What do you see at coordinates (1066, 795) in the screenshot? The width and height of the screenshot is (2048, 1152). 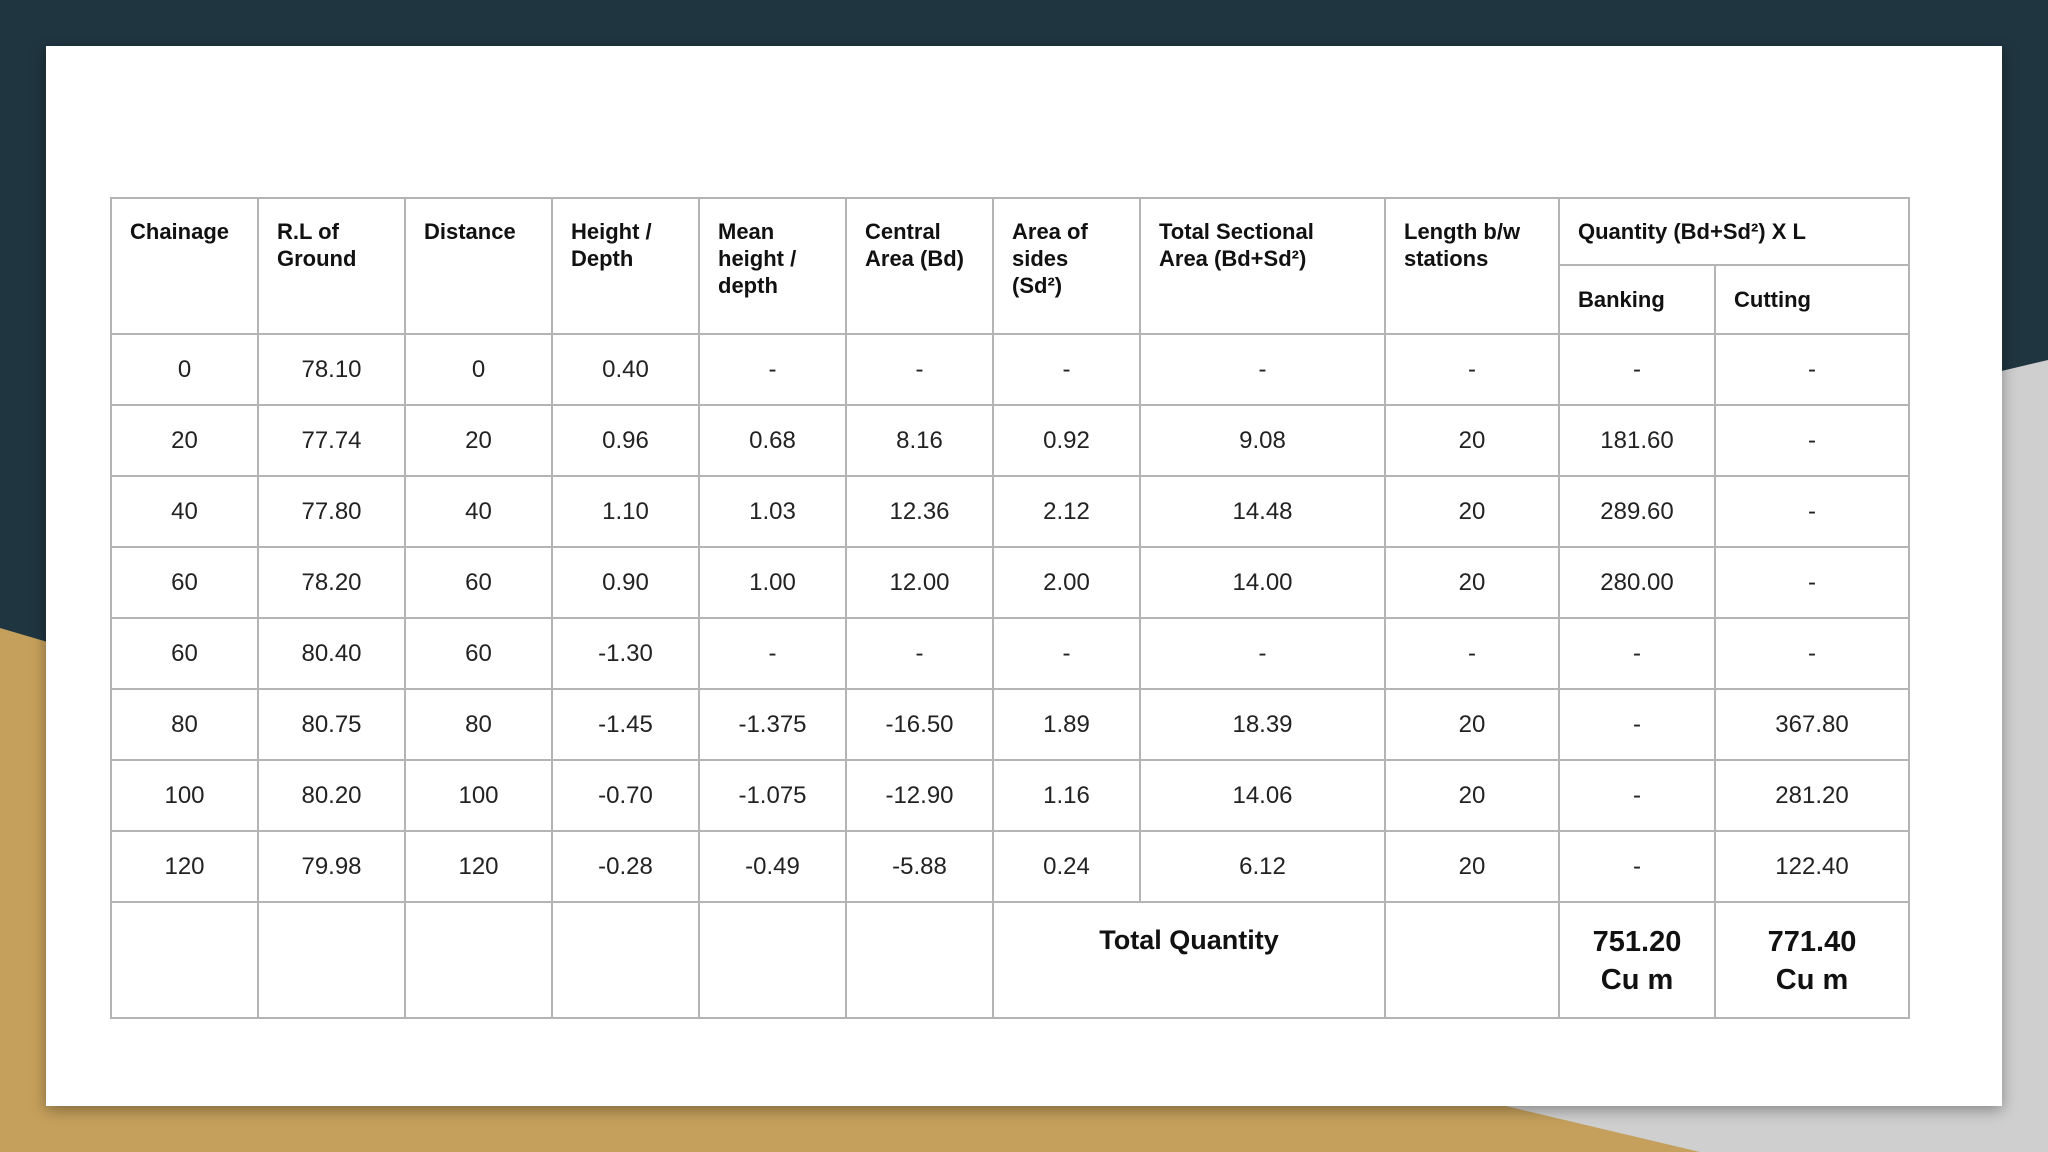 I see `table-cell: 1.16` at bounding box center [1066, 795].